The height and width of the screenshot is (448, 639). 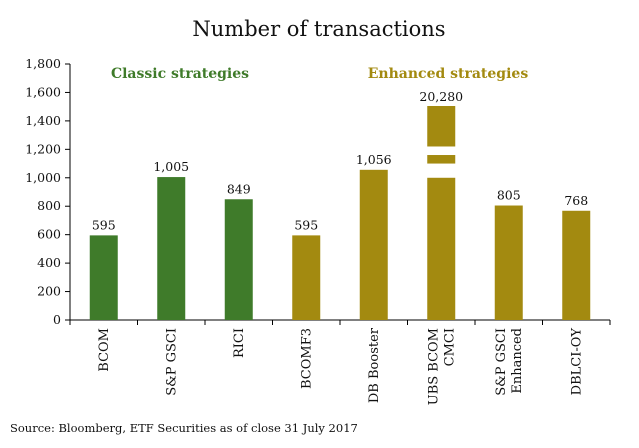 I want to click on x-tick-label: BCOM, so click(x=104, y=350).